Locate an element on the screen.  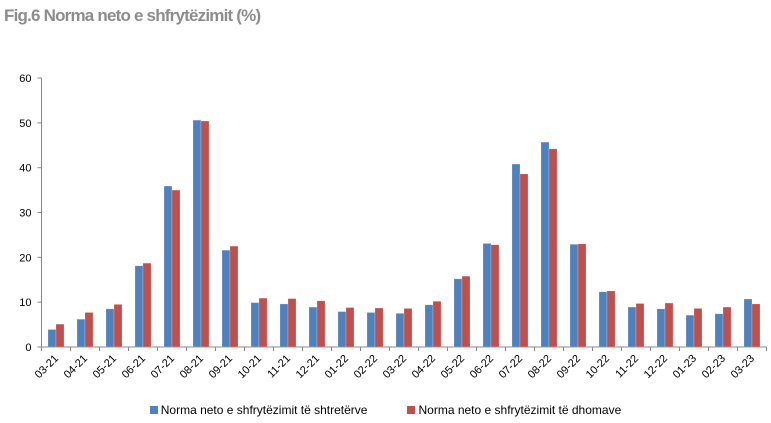
x-tick-label: 07-22 is located at coordinates (511, 367).